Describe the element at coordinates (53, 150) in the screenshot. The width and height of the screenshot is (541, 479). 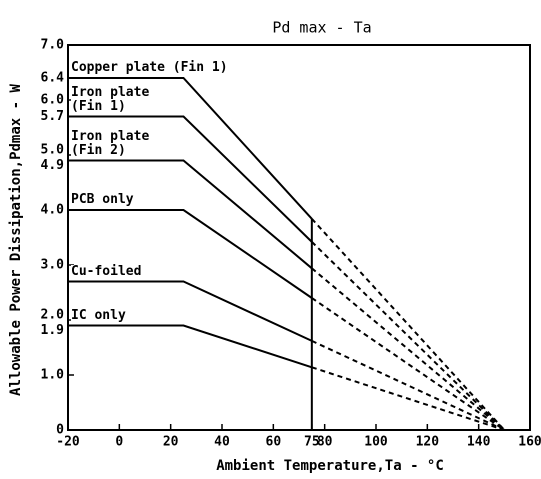
I see `y-tick-label: 5.0` at that location.